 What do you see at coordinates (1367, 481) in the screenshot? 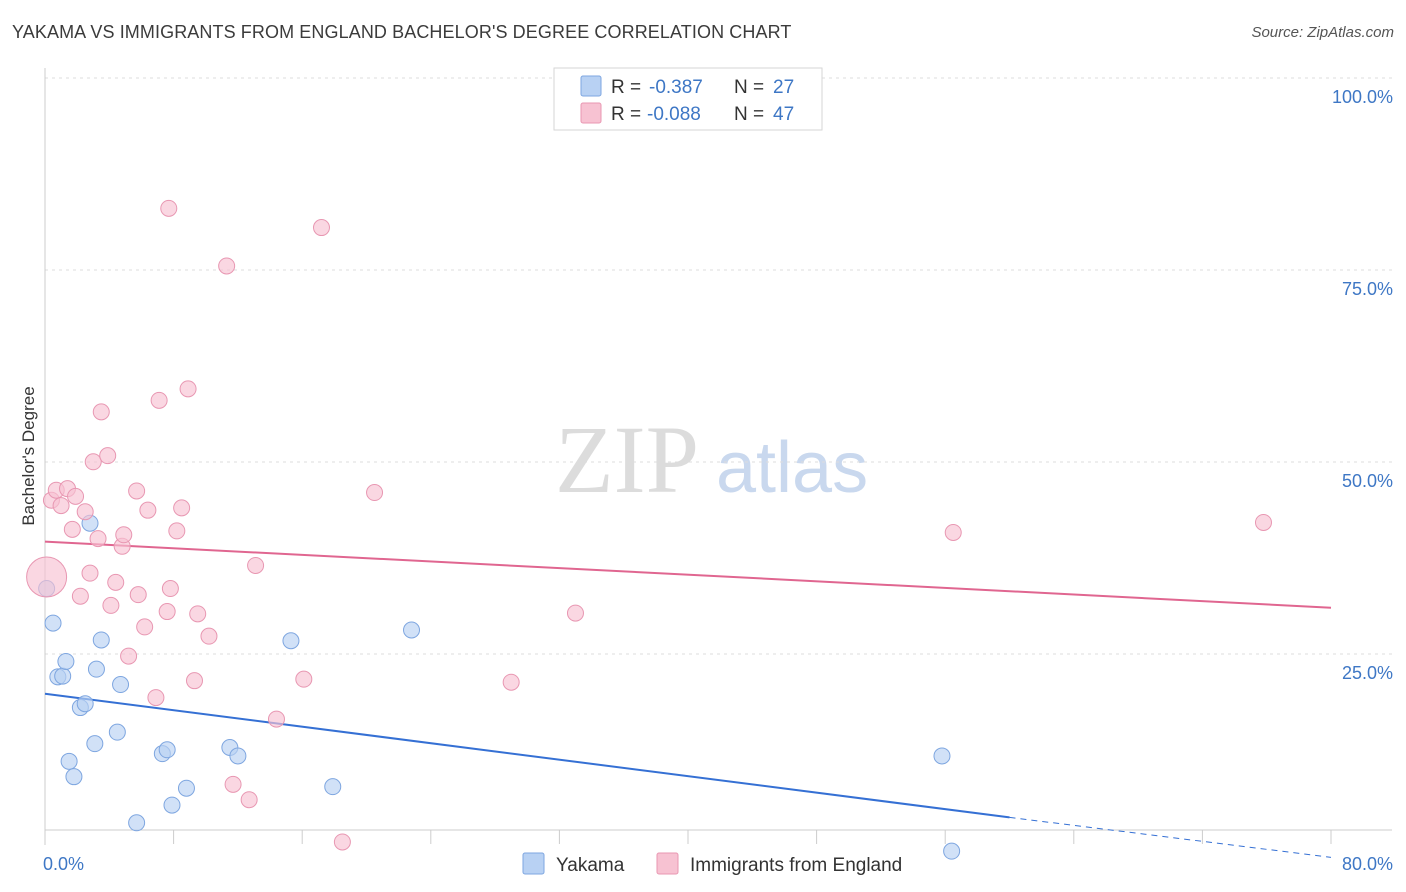
I see `y-tick-label-2: 50.0%` at bounding box center [1367, 481].